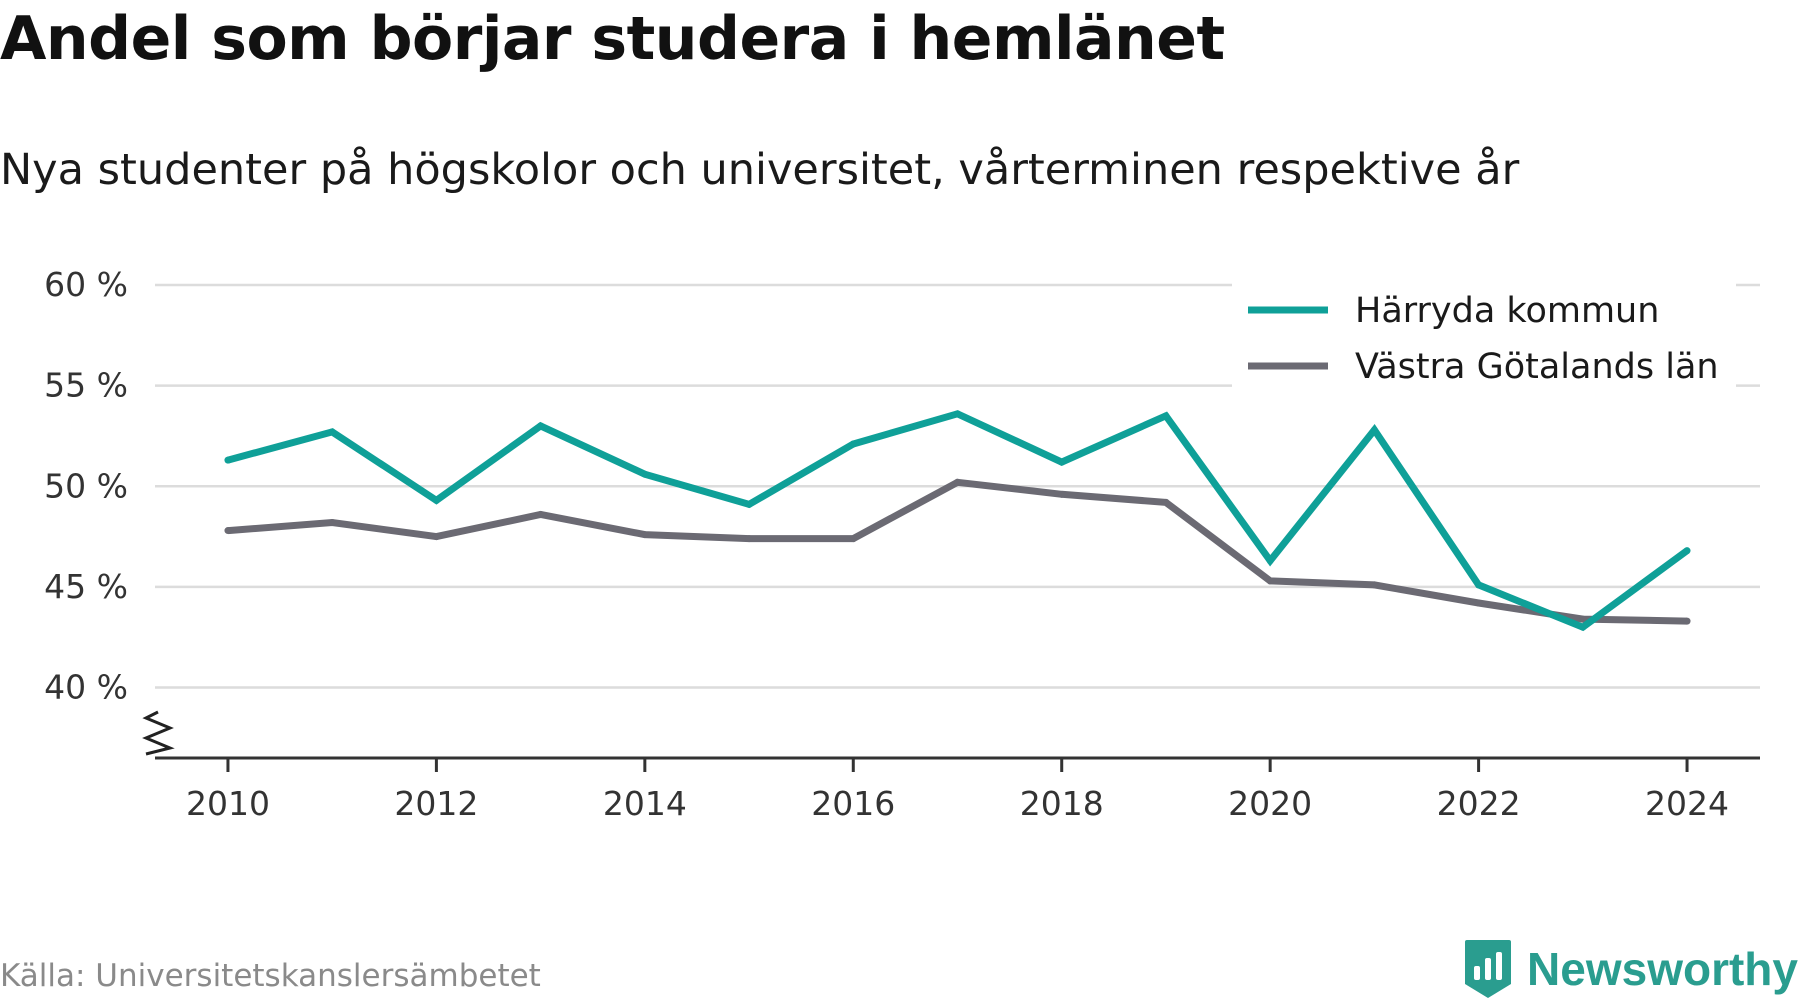  Describe the element at coordinates (645, 803) in the screenshot. I see `x-tick-label: 2014` at that location.